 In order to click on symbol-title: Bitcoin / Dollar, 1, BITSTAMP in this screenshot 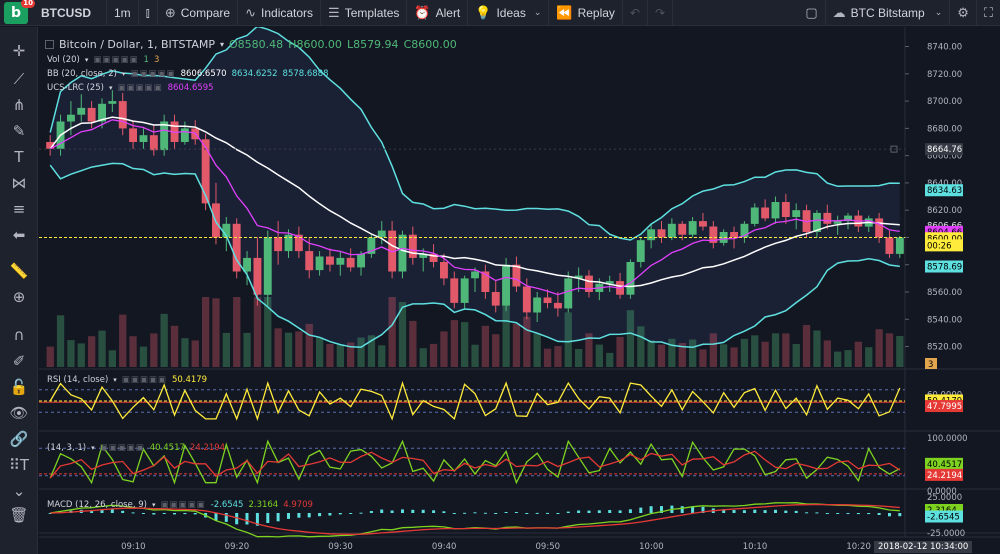, I will do `click(137, 44)`.